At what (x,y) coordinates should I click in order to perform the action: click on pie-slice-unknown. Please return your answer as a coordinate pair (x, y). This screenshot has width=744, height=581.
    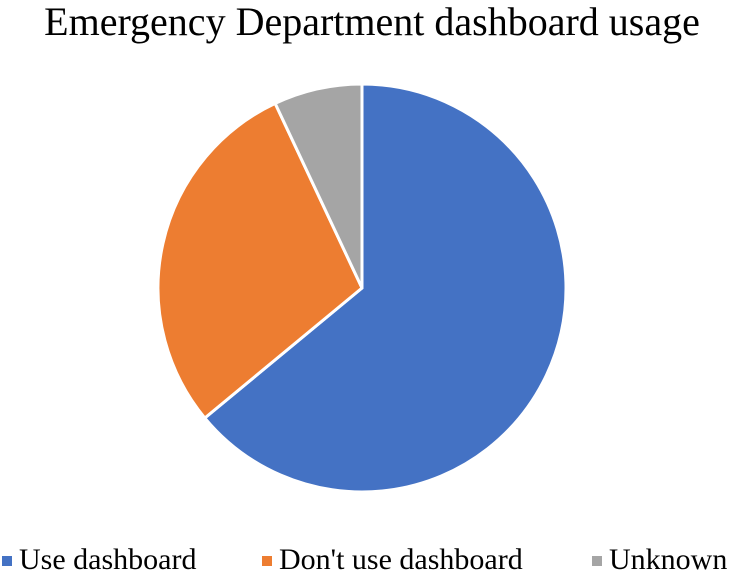
    Looking at the image, I should click on (318, 186).